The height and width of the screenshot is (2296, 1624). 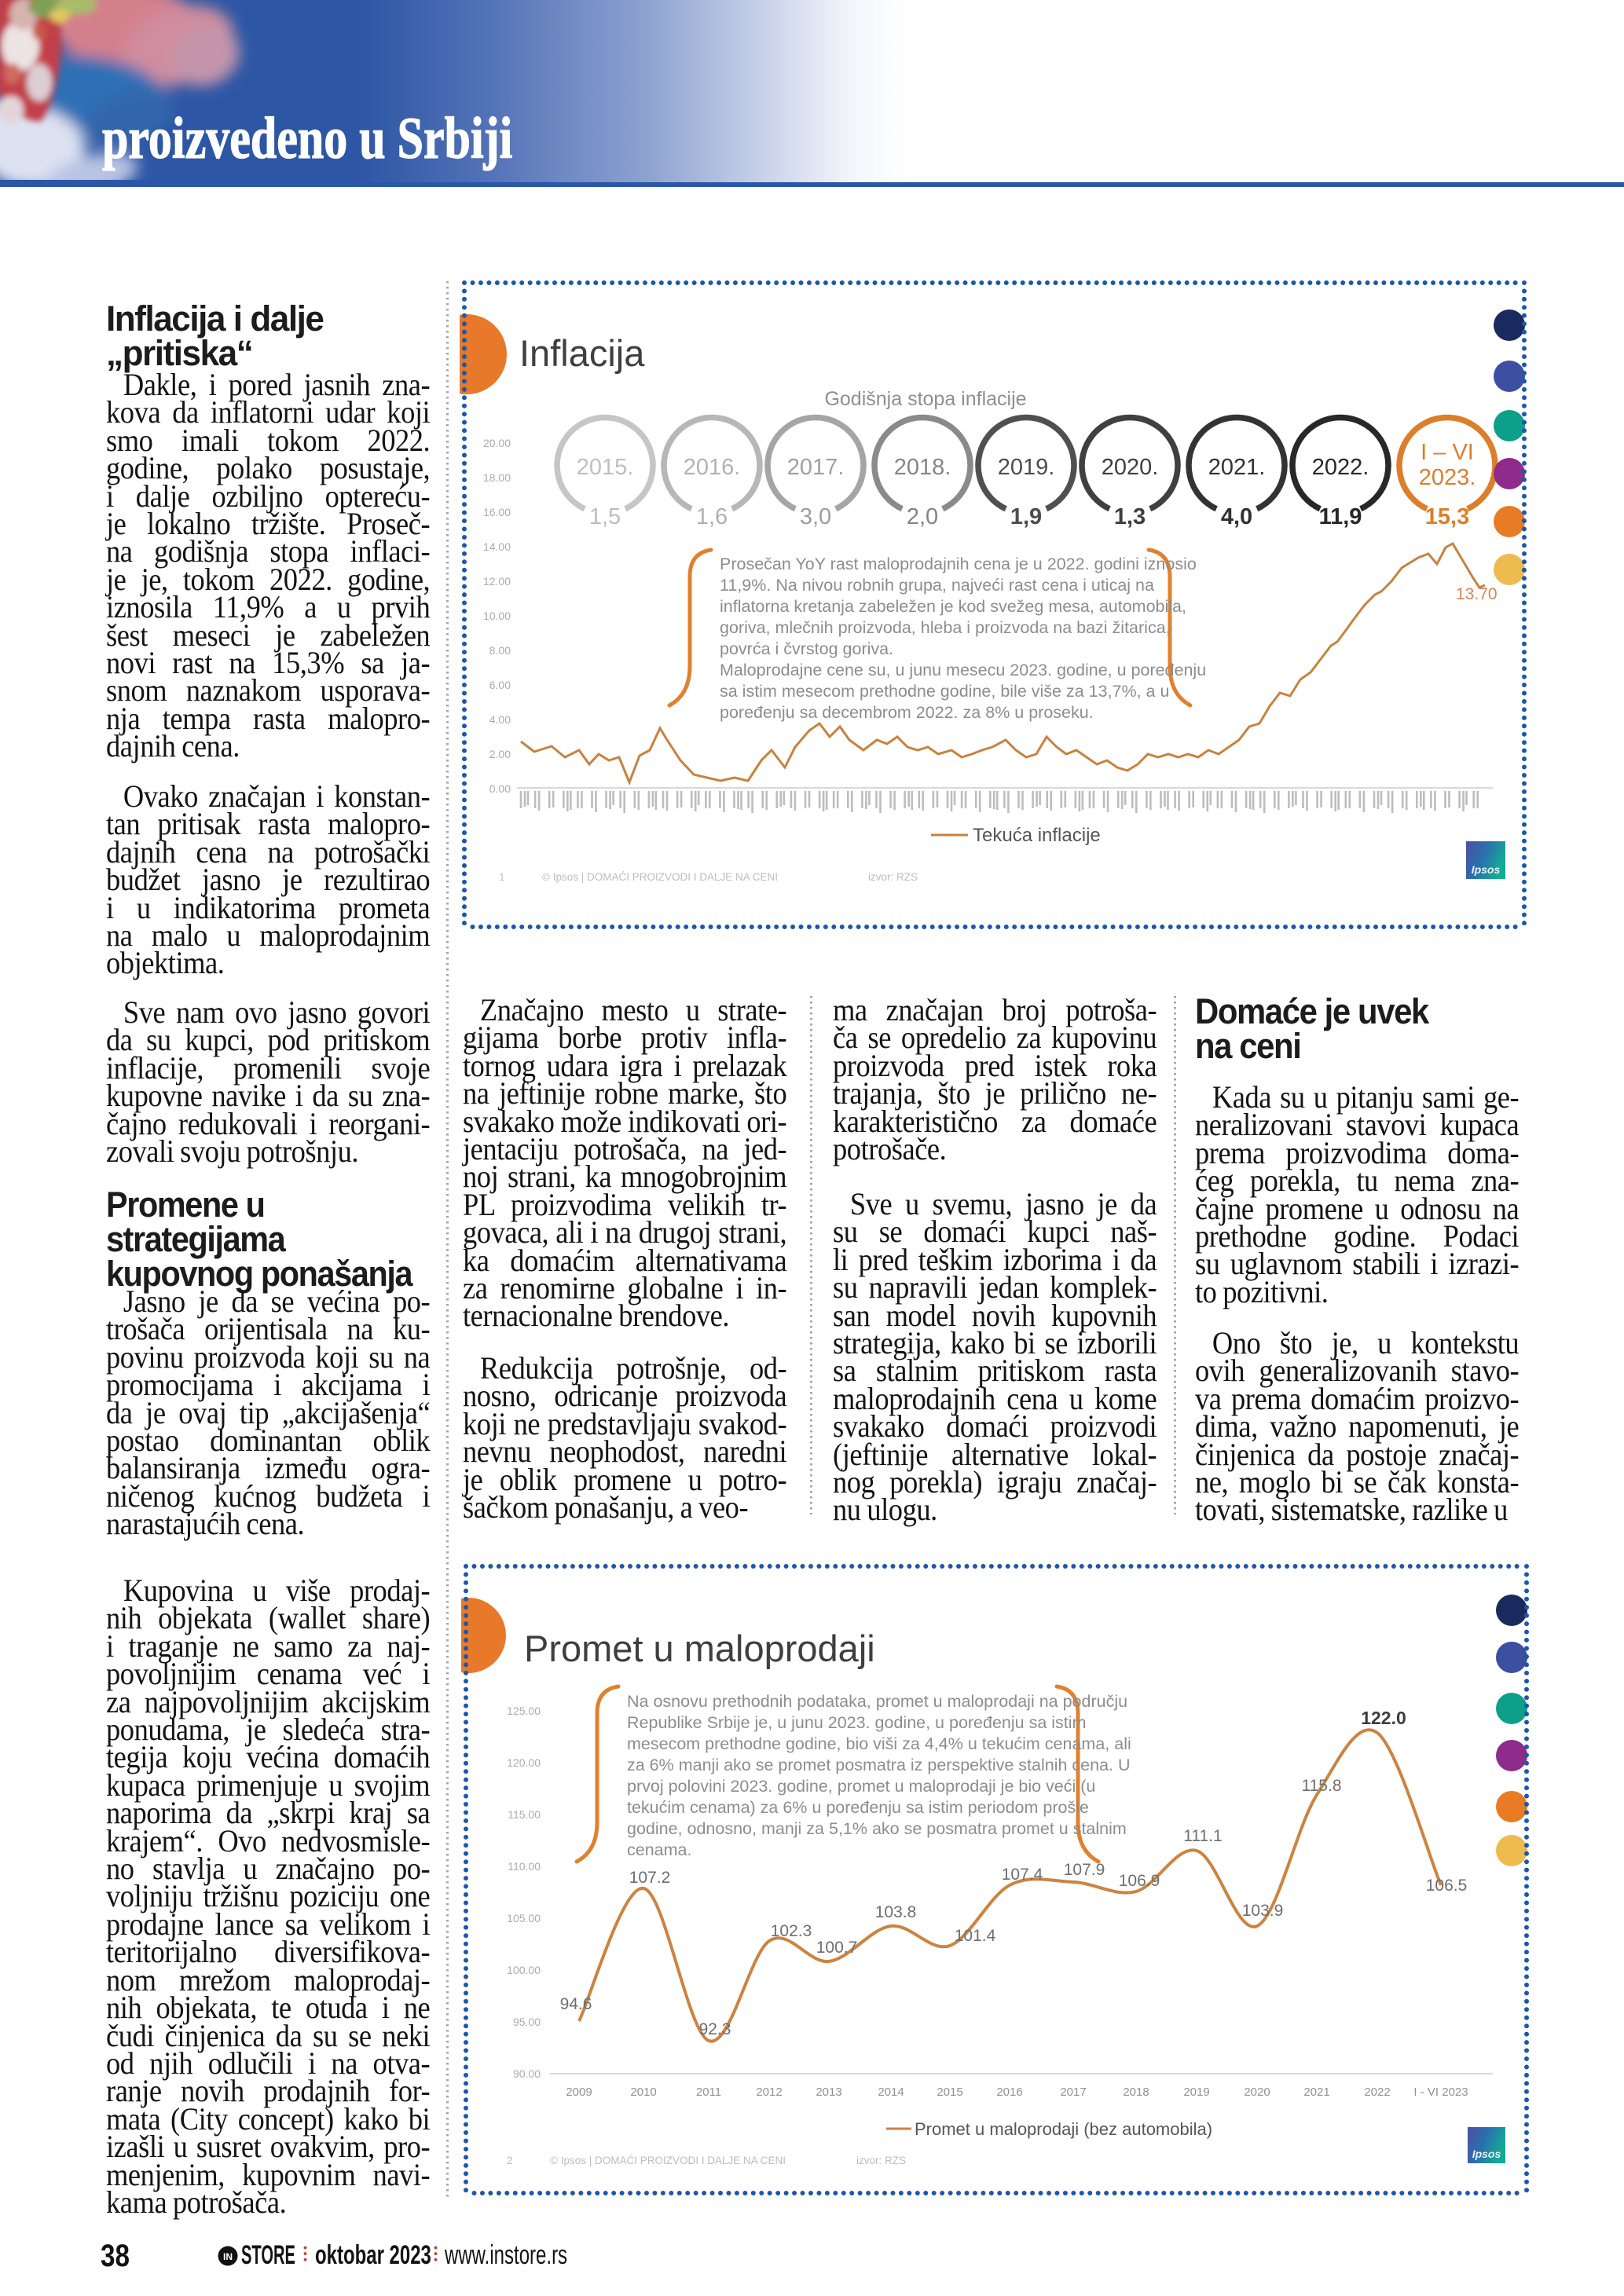 I want to click on svg-text: 92.3, so click(x=715, y=2029).